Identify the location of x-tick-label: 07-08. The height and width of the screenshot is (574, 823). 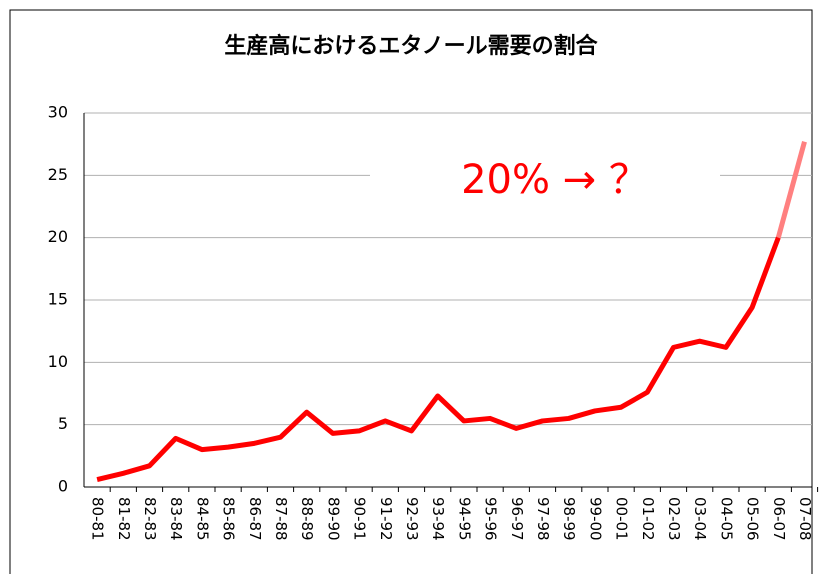
(805, 519).